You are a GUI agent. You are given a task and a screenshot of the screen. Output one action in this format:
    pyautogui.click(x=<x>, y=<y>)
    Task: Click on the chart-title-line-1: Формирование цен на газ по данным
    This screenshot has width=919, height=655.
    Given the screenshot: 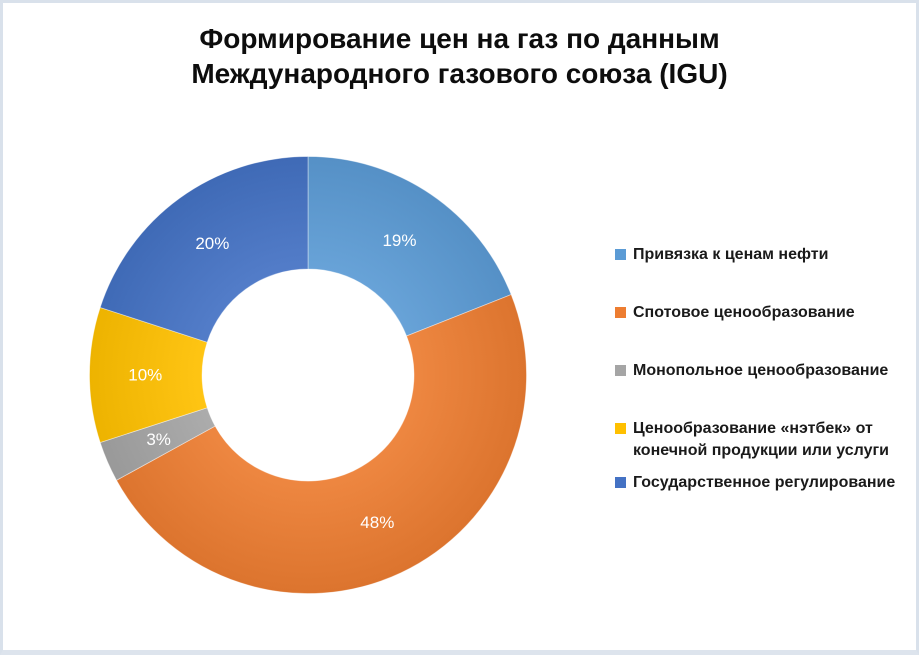 What is the action you would take?
    pyautogui.click(x=459, y=38)
    